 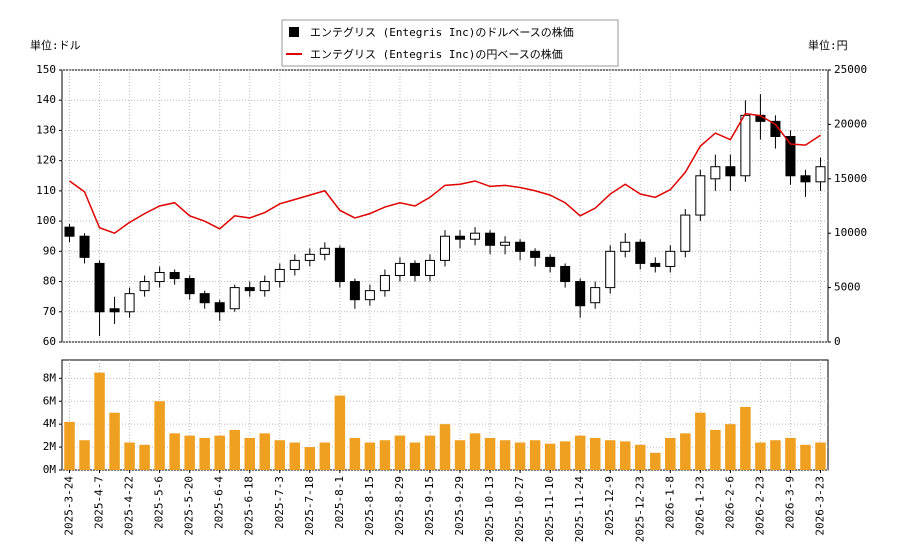 What do you see at coordinates (46, 160) in the screenshot?
I see `y-tick-label: 120` at bounding box center [46, 160].